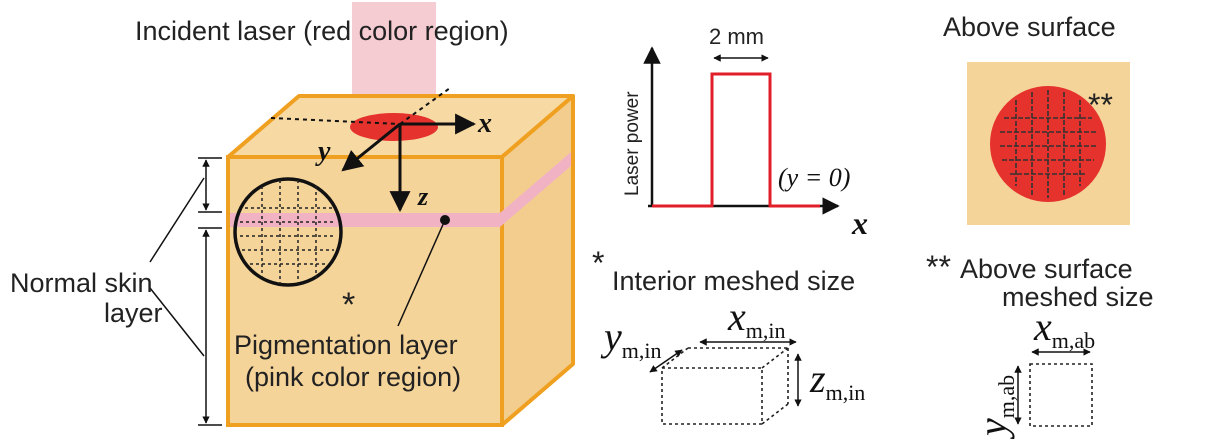  I want to click on surface-meshed-size: ** Above surface meshed size xm,ab ym,ab, so click(1040, 344).